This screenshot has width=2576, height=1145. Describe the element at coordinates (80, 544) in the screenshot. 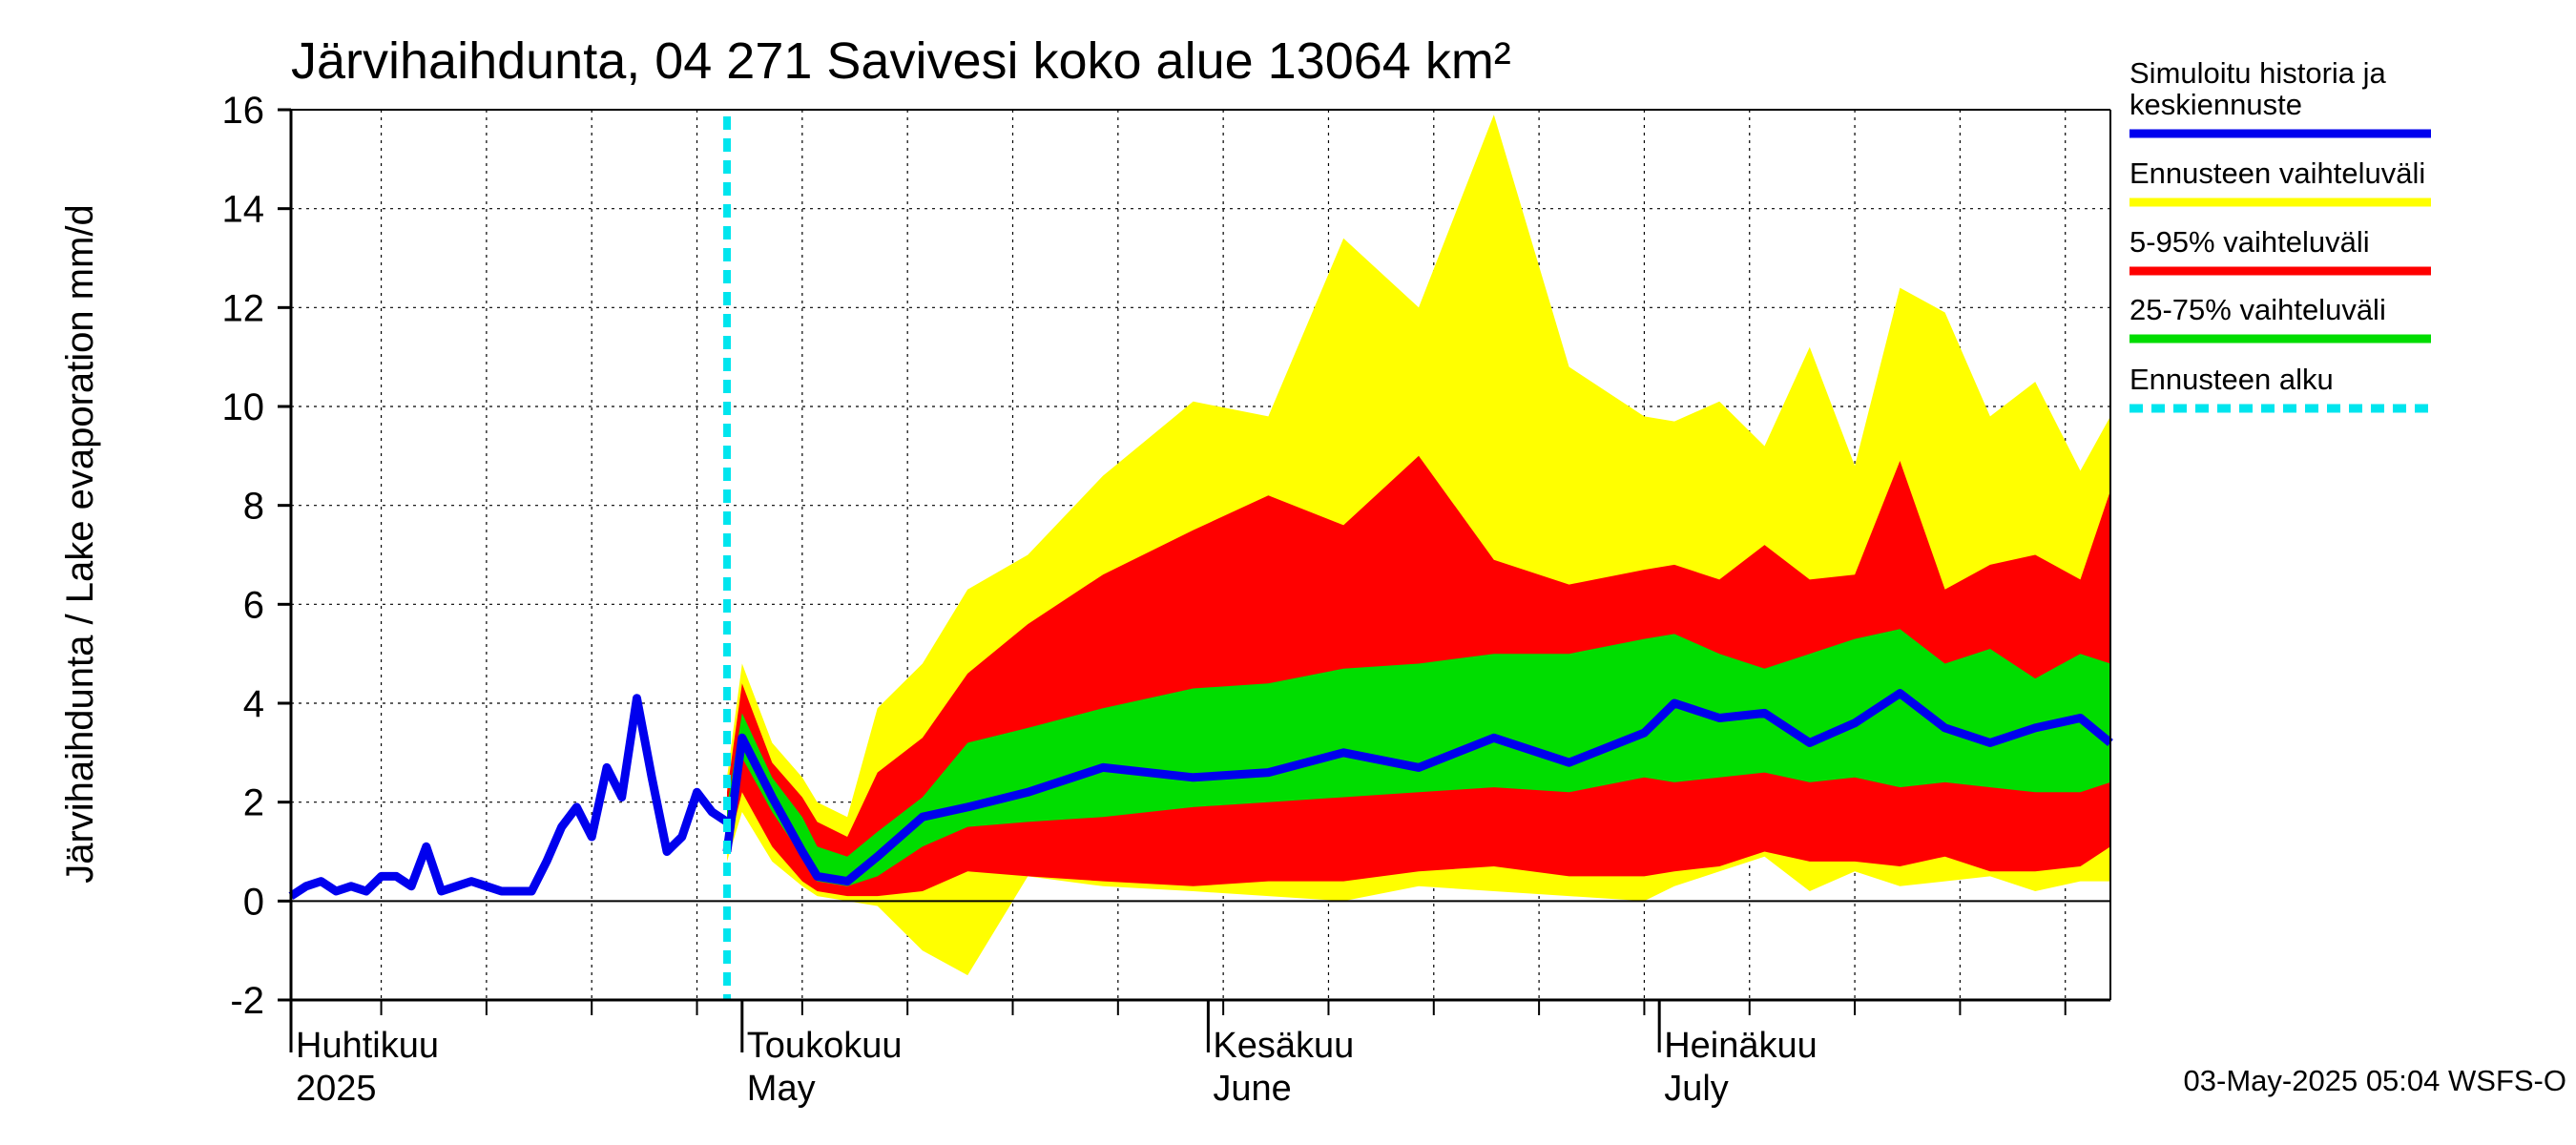

I see `y-axis-label: Järvihaihdunta / Lake evaporation mm/d` at that location.